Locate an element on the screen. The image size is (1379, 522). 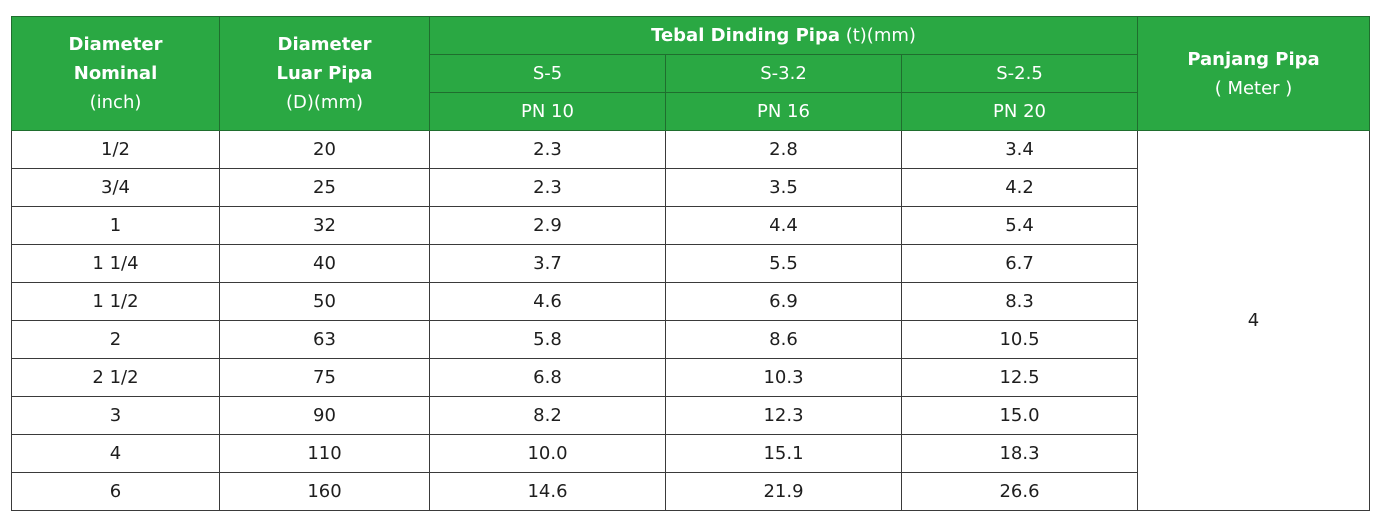
cell-outer-diameter: 32 is located at coordinates (324, 225).